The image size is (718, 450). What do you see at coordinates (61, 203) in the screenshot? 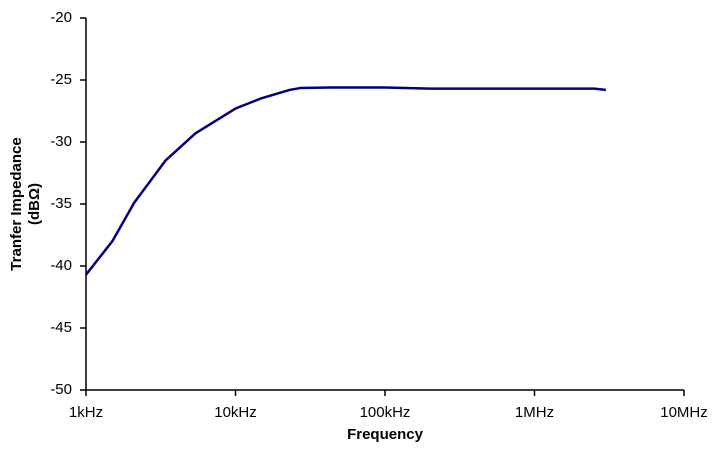
I see `y-tick-label: -35` at bounding box center [61, 203].